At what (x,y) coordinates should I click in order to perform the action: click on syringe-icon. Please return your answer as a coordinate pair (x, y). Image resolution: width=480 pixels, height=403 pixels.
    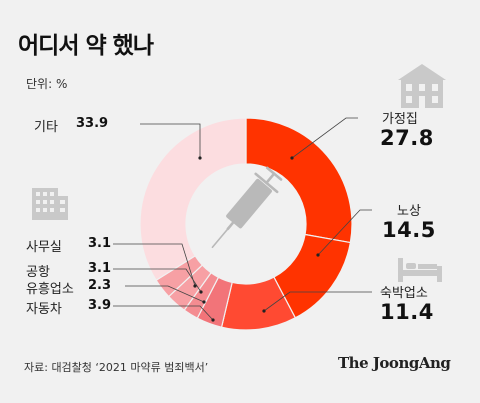
    Looking at the image, I should click on (247, 207).